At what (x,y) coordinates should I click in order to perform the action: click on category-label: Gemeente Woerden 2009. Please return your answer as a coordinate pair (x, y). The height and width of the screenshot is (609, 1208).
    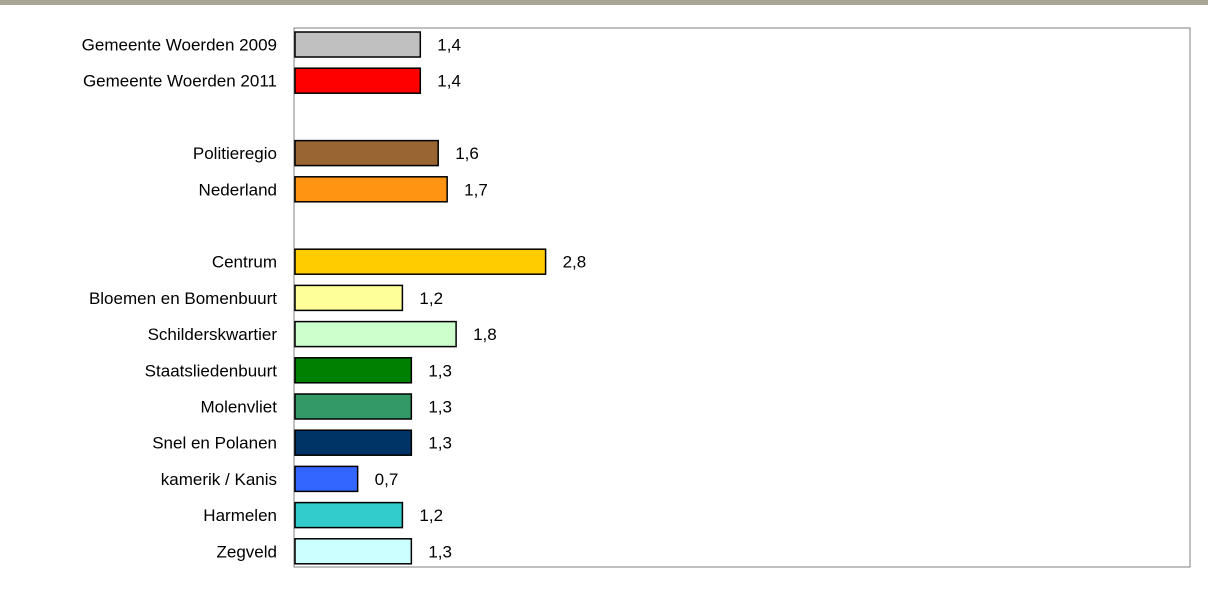
    Looking at the image, I should click on (179, 45).